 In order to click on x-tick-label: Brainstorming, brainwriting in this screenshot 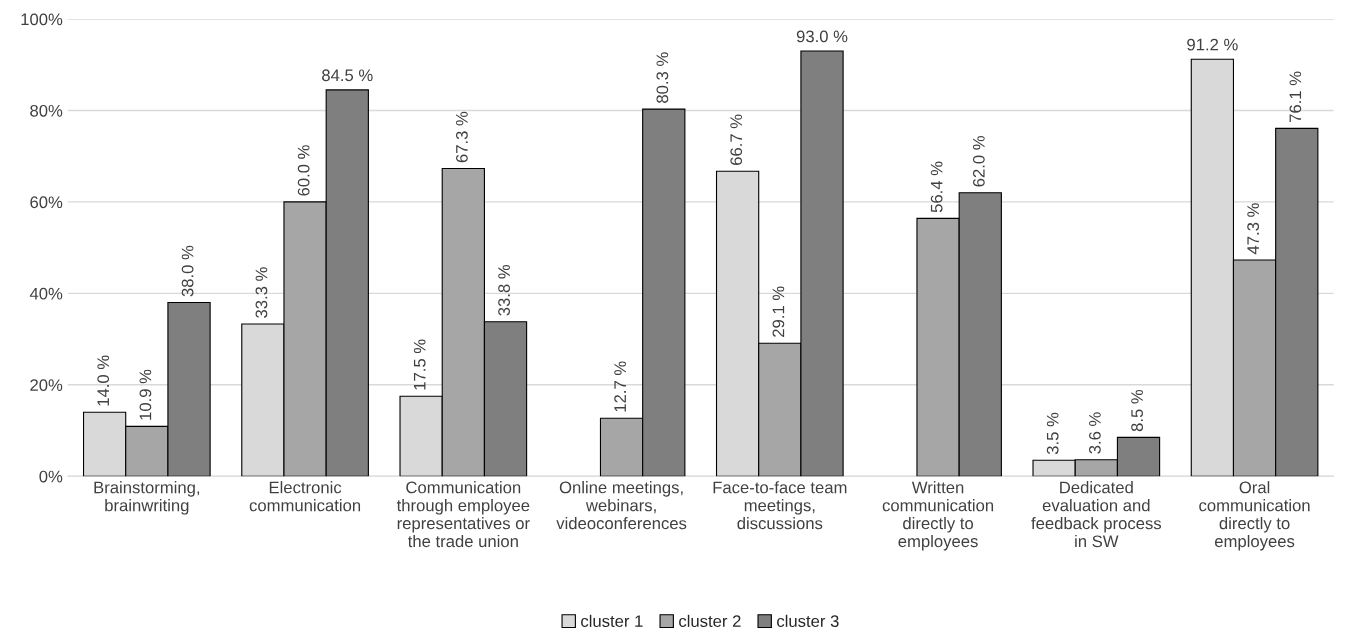, I will do `click(147, 498)`.